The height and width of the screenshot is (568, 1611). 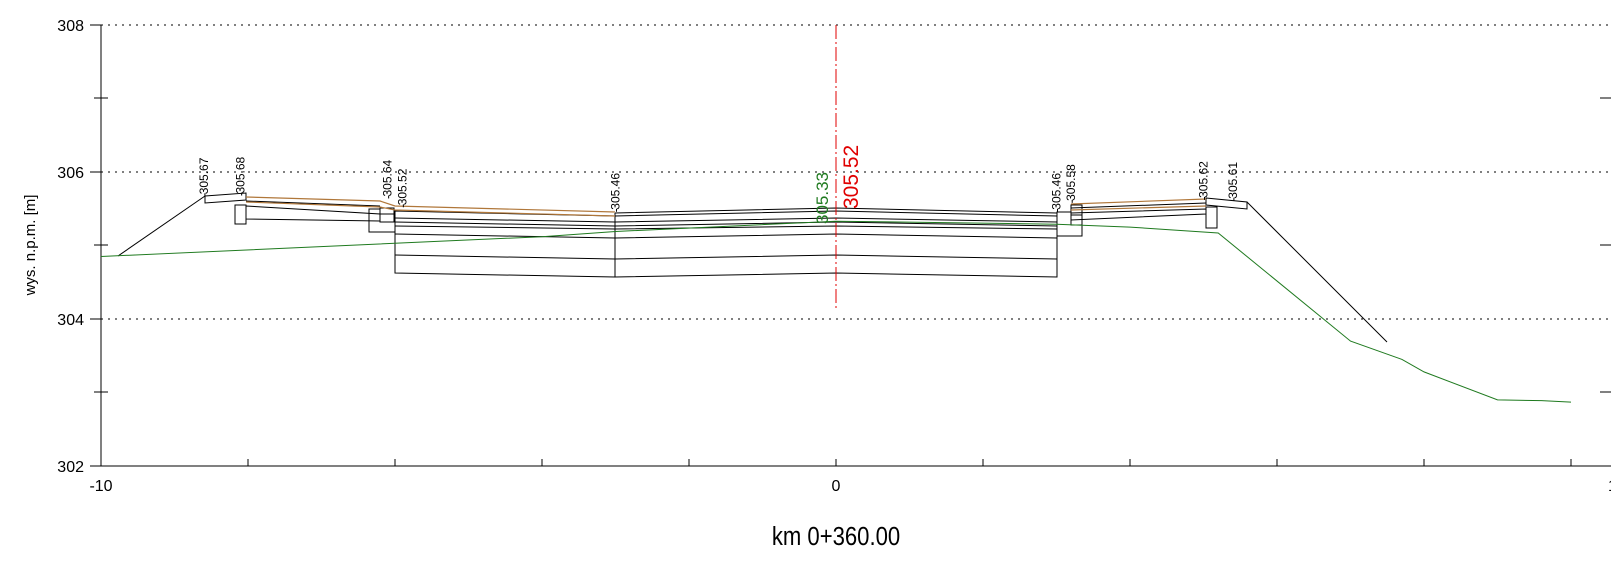 I want to click on y-tick-label-308: 308, so click(x=70, y=26).